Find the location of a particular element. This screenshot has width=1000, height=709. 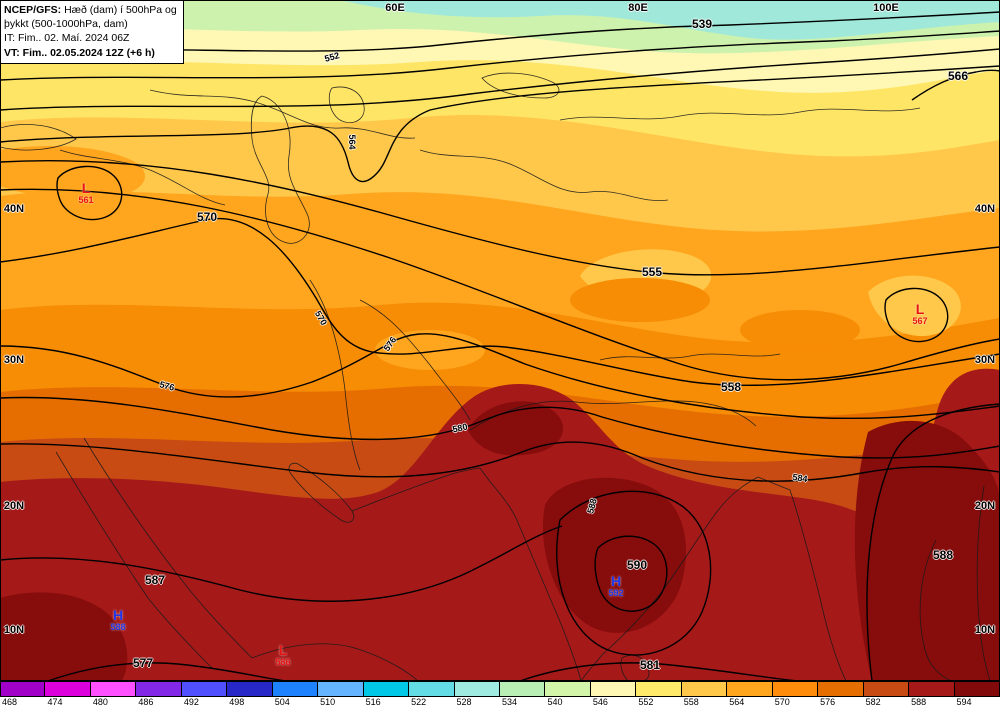

title-line-2: þykkt (500-1000hPa, dam) is located at coordinates (66, 24).